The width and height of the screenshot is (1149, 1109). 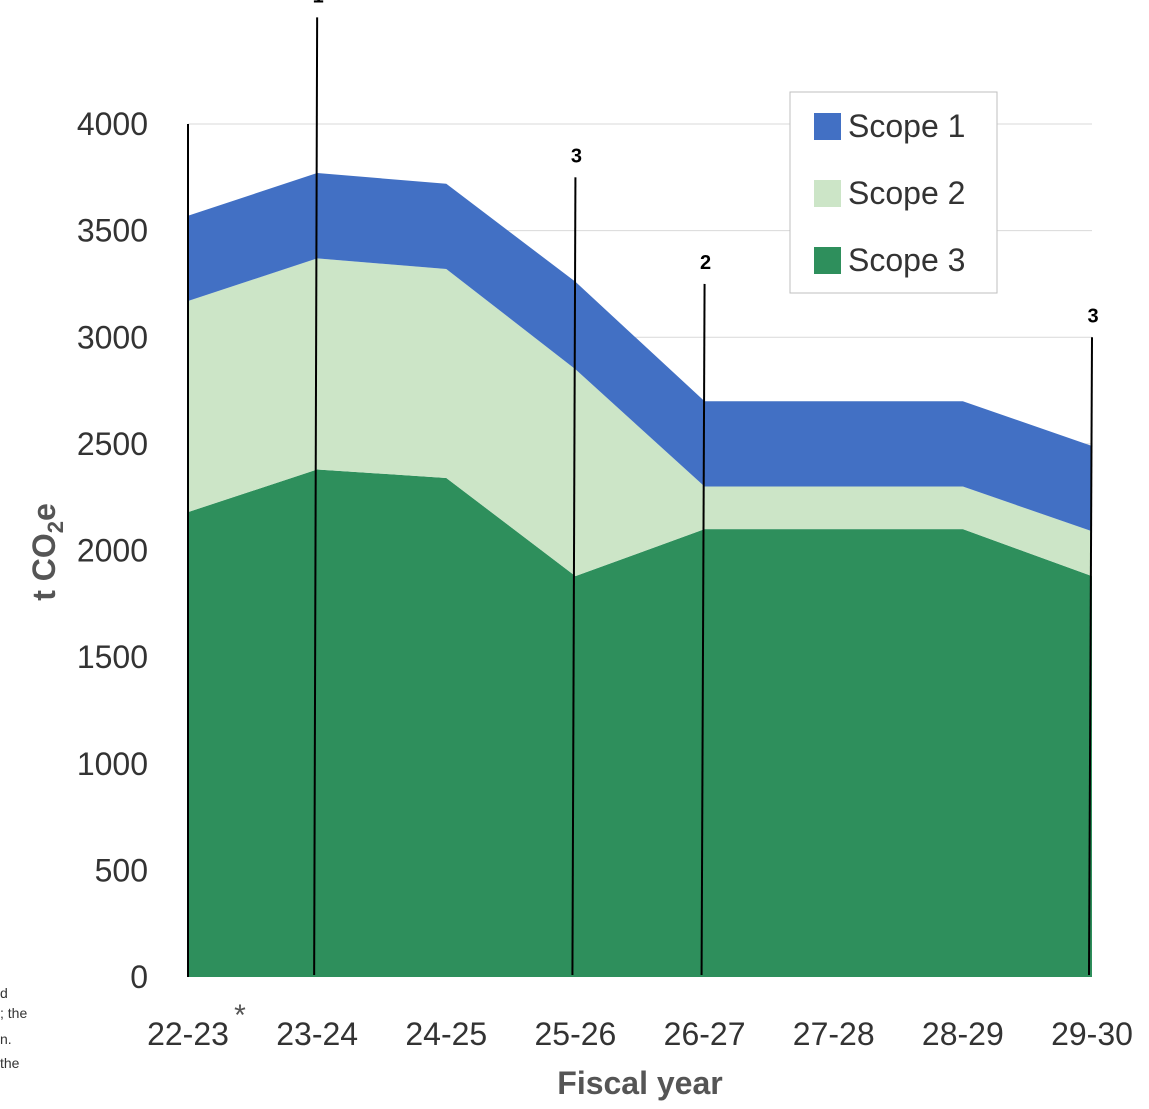 I want to click on y-tick-label: 2500, so click(x=112, y=444).